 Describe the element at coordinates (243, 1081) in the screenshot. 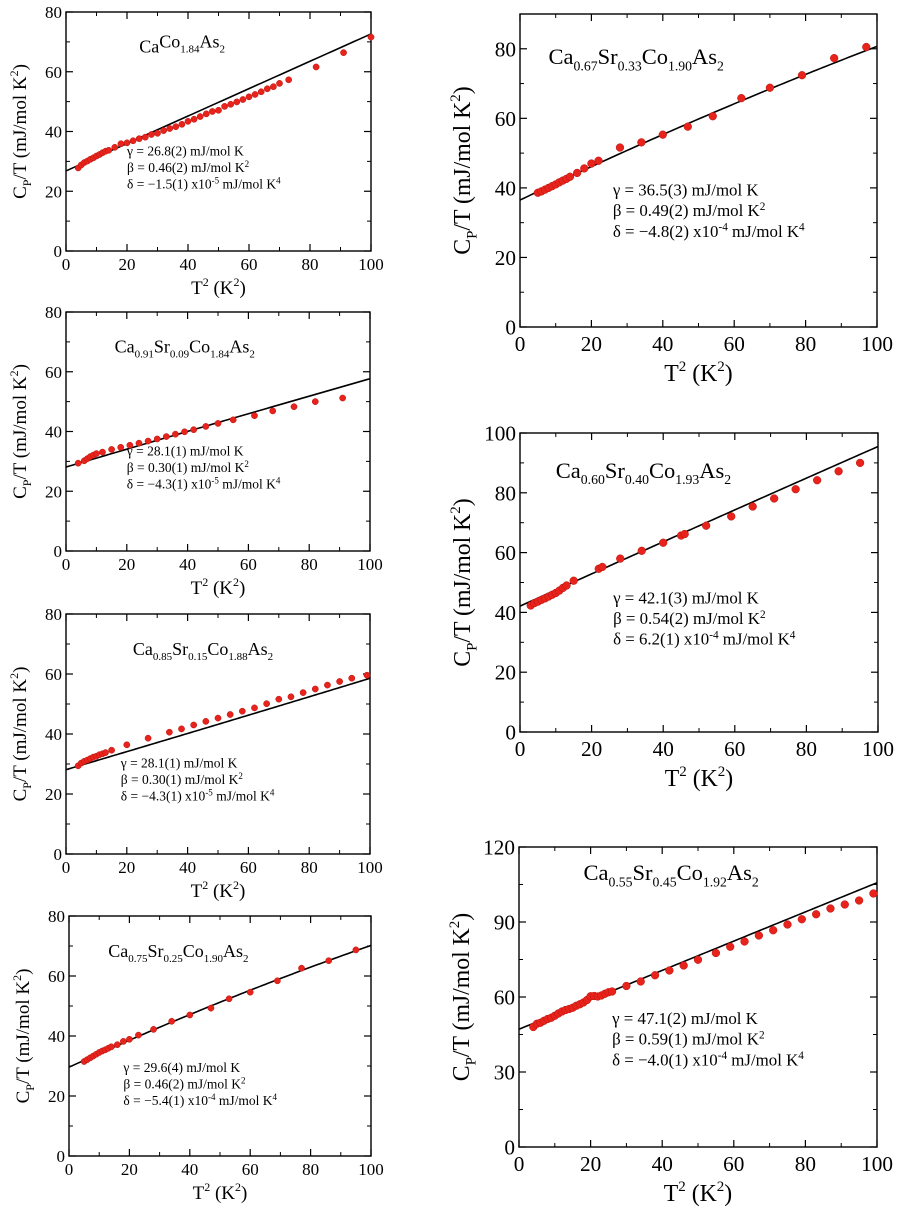

I see `param-exponent: 2` at that location.